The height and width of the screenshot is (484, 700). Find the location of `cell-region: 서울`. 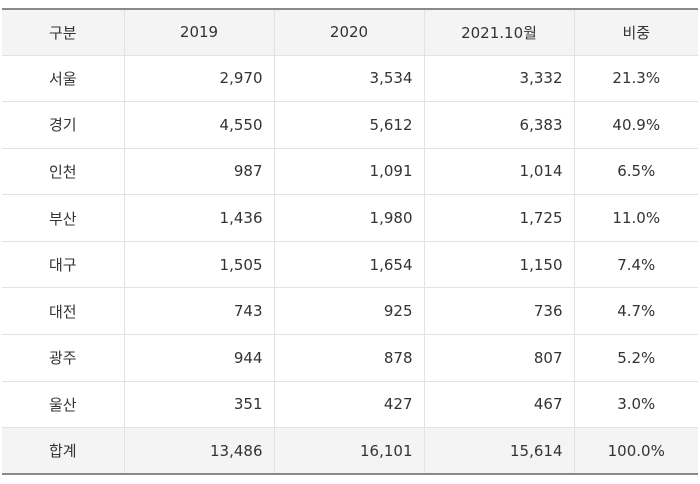

cell-region: 서울 is located at coordinates (63, 79).